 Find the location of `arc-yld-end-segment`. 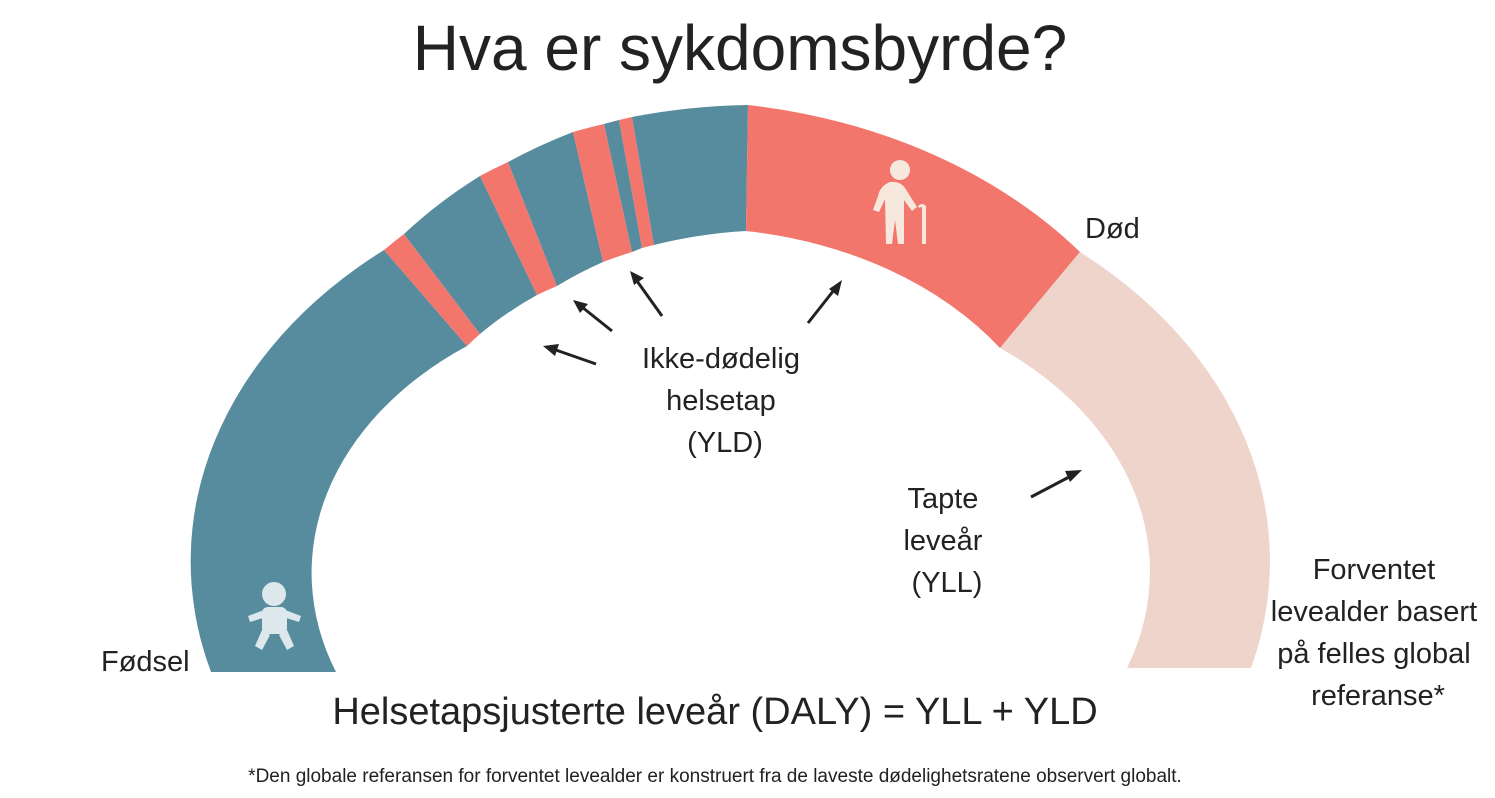

arc-yld-end-segment is located at coordinates (913, 226).